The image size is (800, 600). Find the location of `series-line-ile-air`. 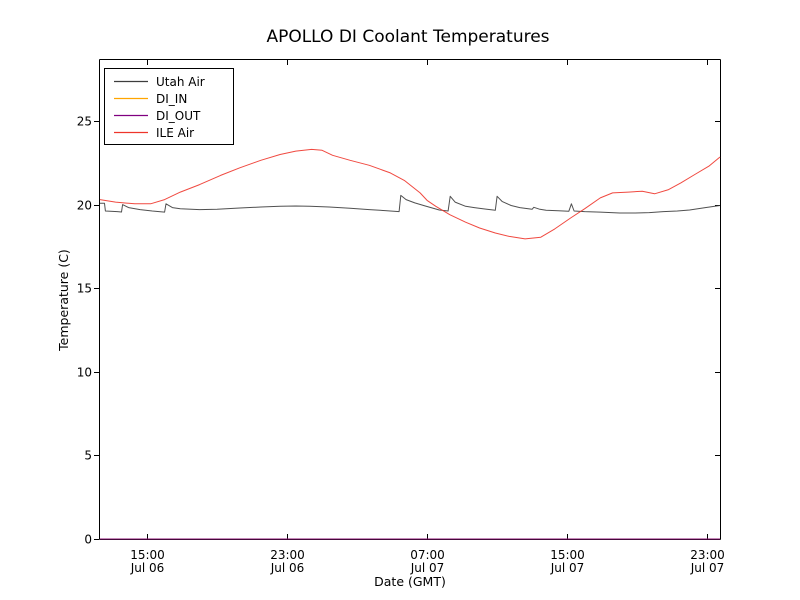

series-line-ile-air is located at coordinates (410, 194).